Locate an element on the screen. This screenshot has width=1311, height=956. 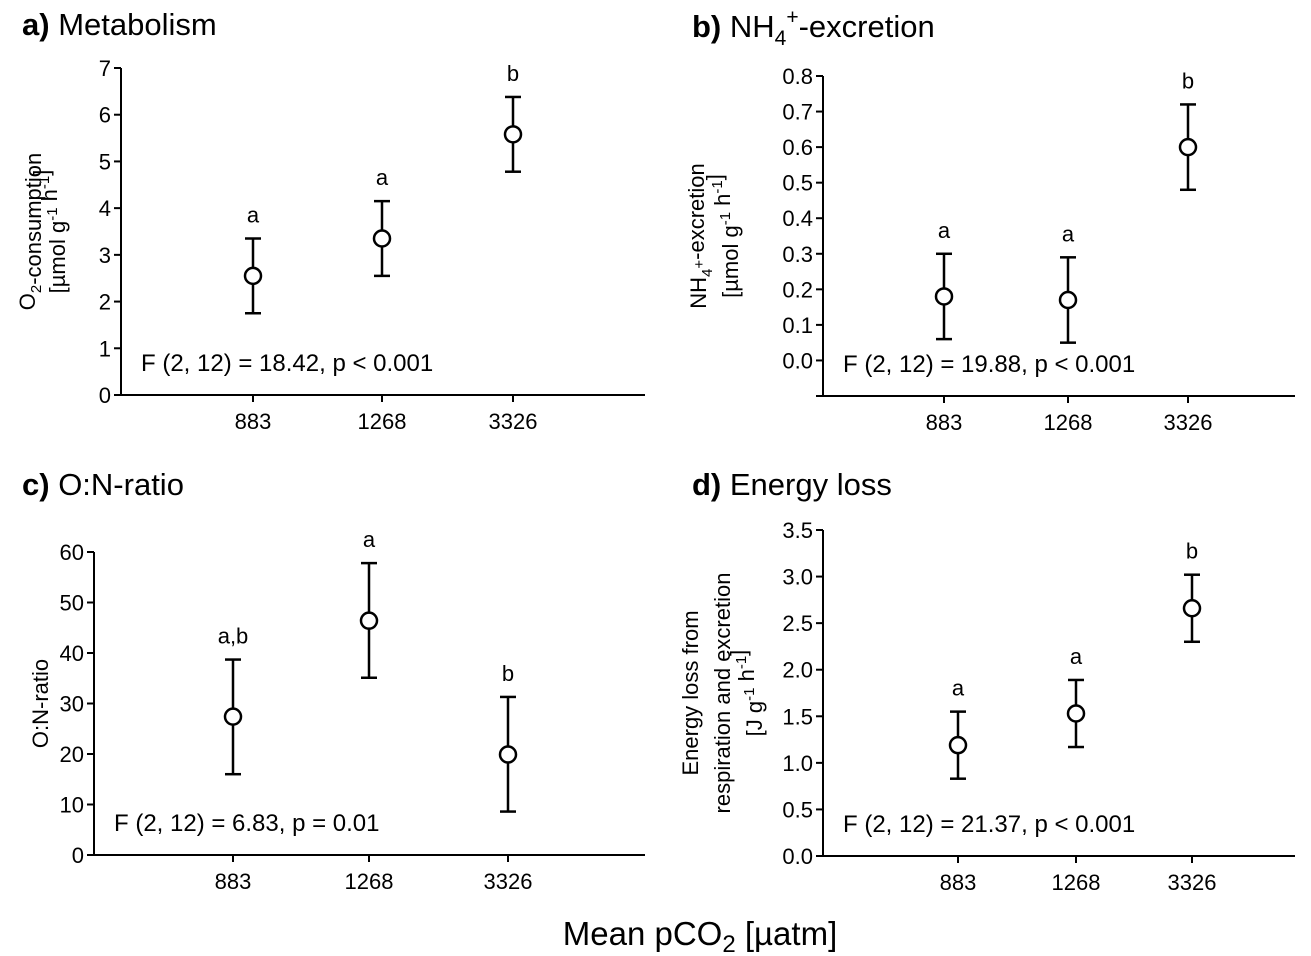
y-tick-label: 2.5 is located at coordinates (797, 623).